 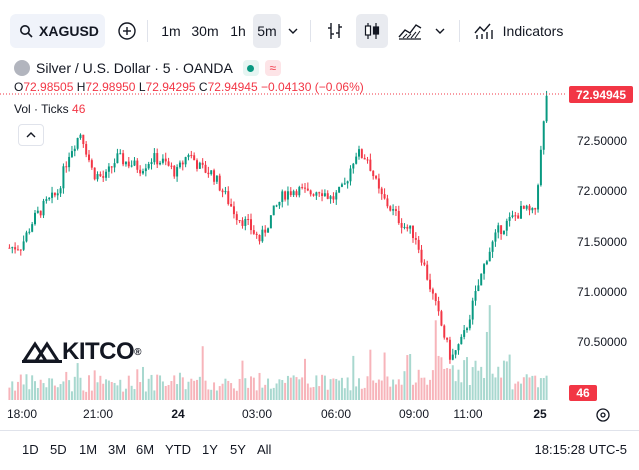 I want to click on range-1d: 1D, so click(x=30, y=449).